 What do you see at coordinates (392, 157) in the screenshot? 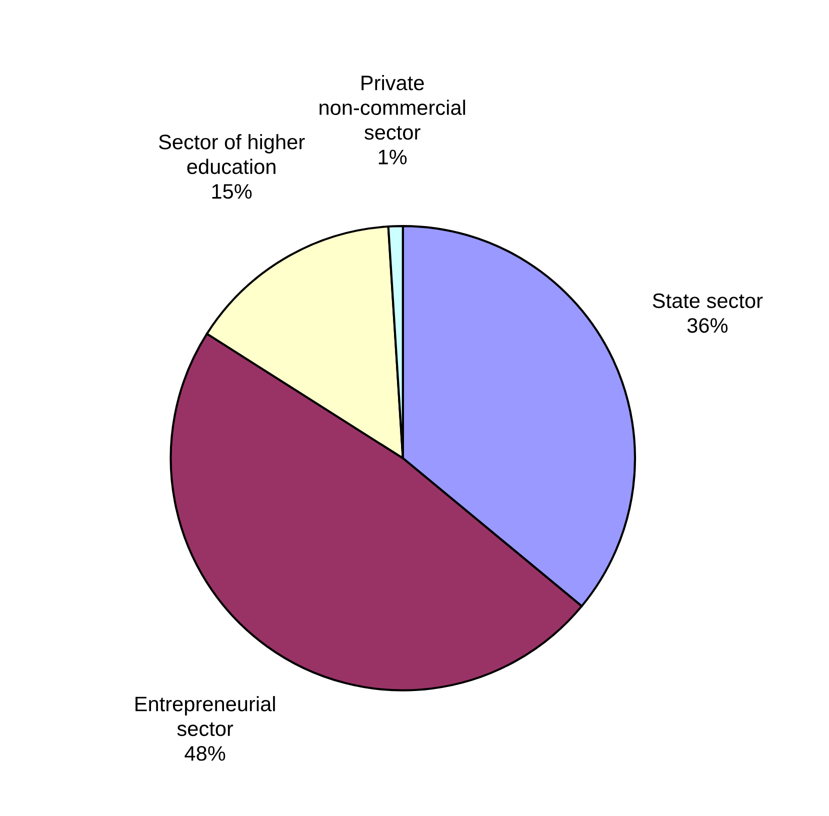
I see `data-label: 1%` at bounding box center [392, 157].